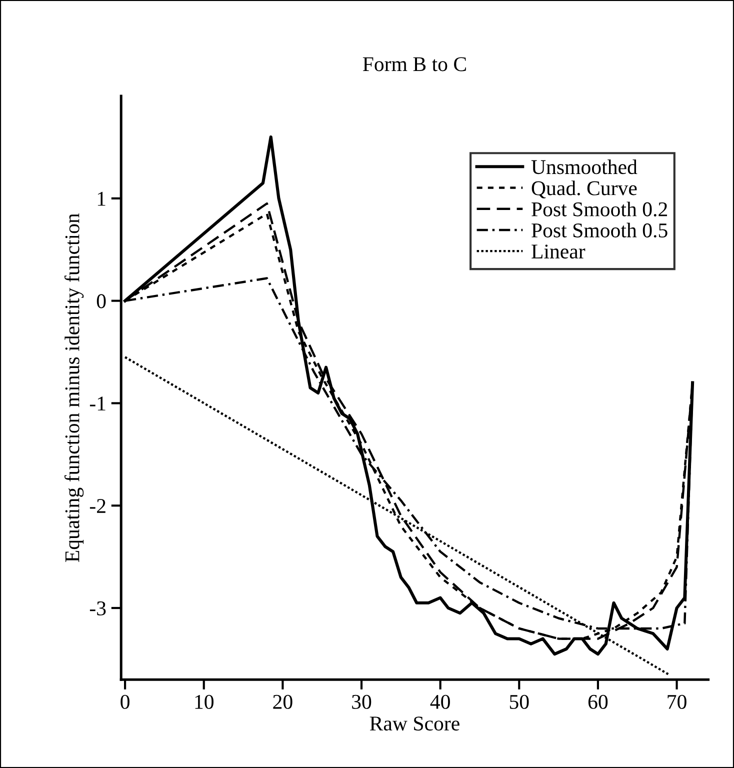 The image size is (734, 768). I want to click on x-tick-label: 50, so click(519, 701).